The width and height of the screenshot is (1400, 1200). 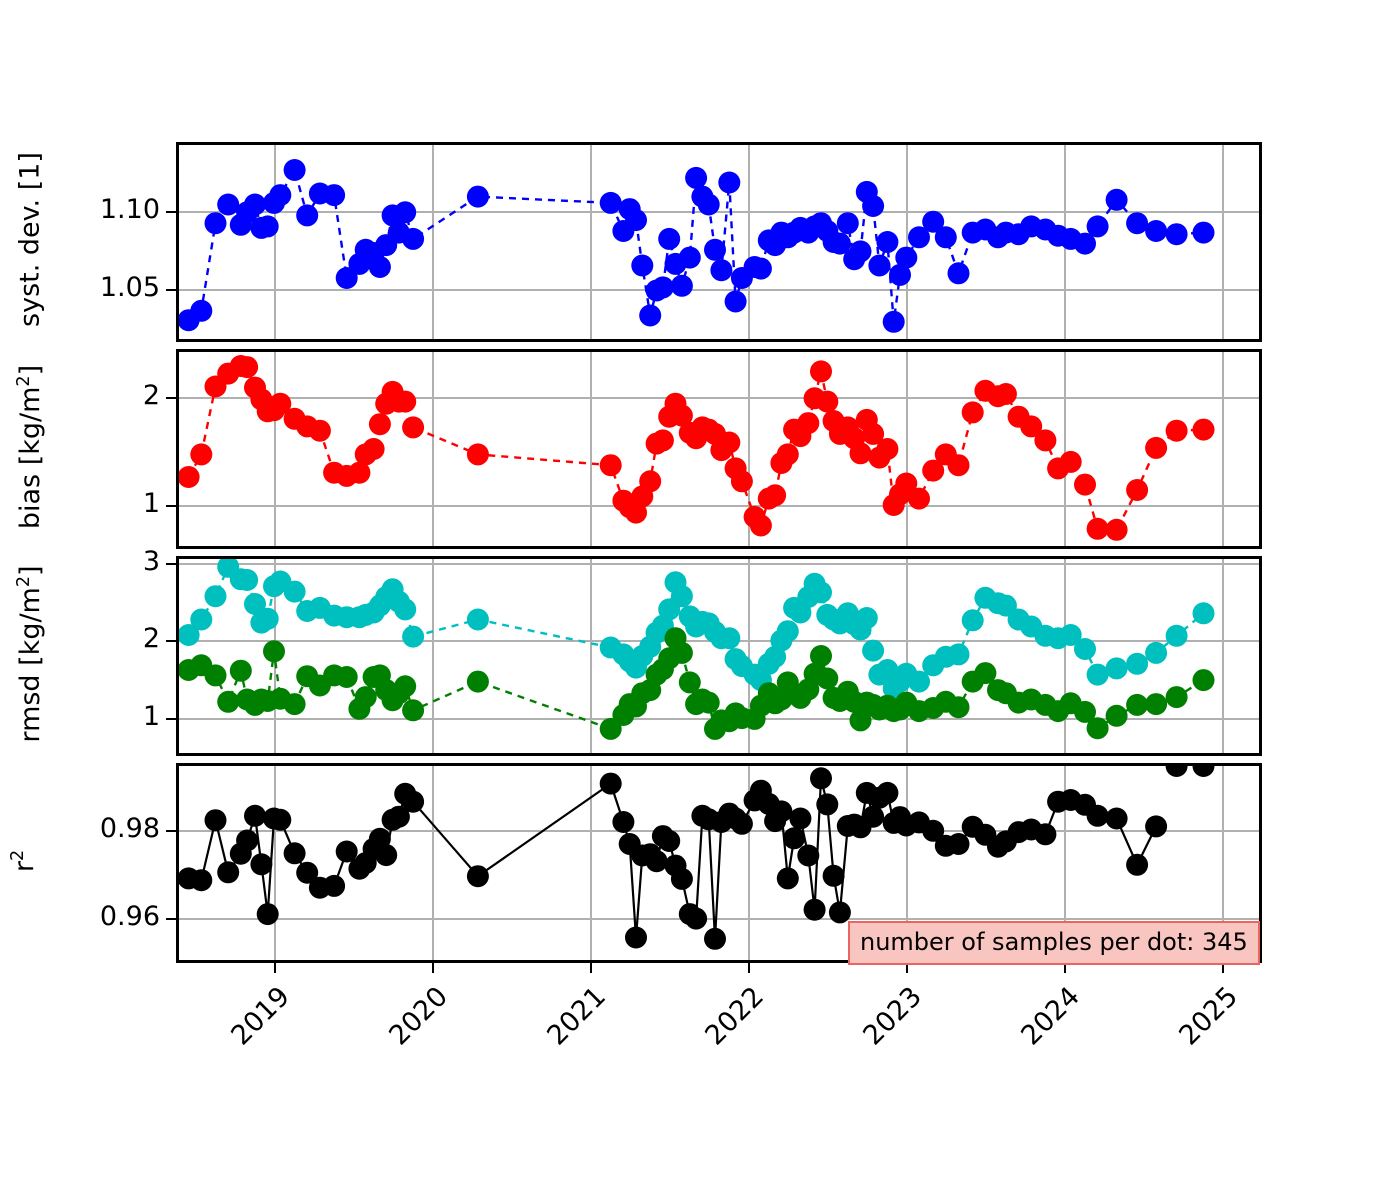 What do you see at coordinates (1223, 242) in the screenshot?
I see `vertical-gridline-2025` at bounding box center [1223, 242].